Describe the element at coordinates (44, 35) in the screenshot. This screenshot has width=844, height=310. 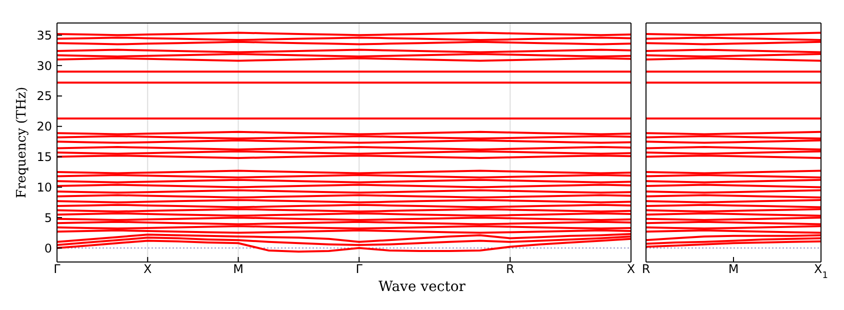
I see `y-tick-label: 35` at that location.